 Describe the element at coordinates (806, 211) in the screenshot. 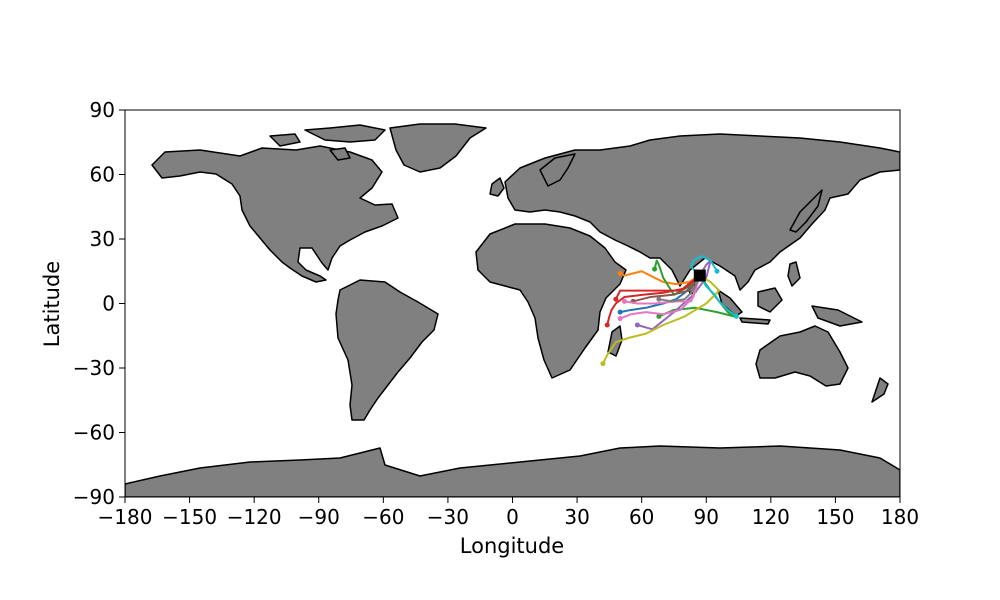

I see `land-japan` at that location.